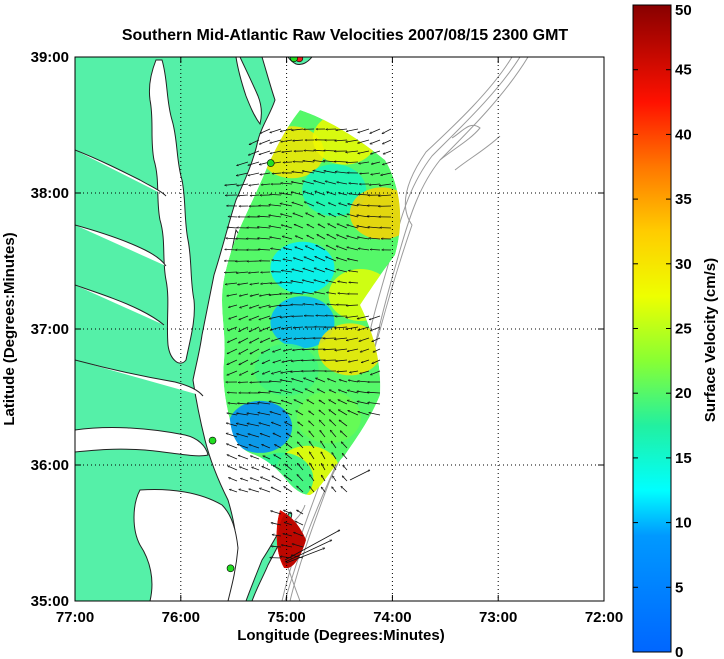 Image resolution: width=724 pixels, height=659 pixels. Describe the element at coordinates (683, 264) in the screenshot. I see `colorbar-tick-label: 30` at that location.